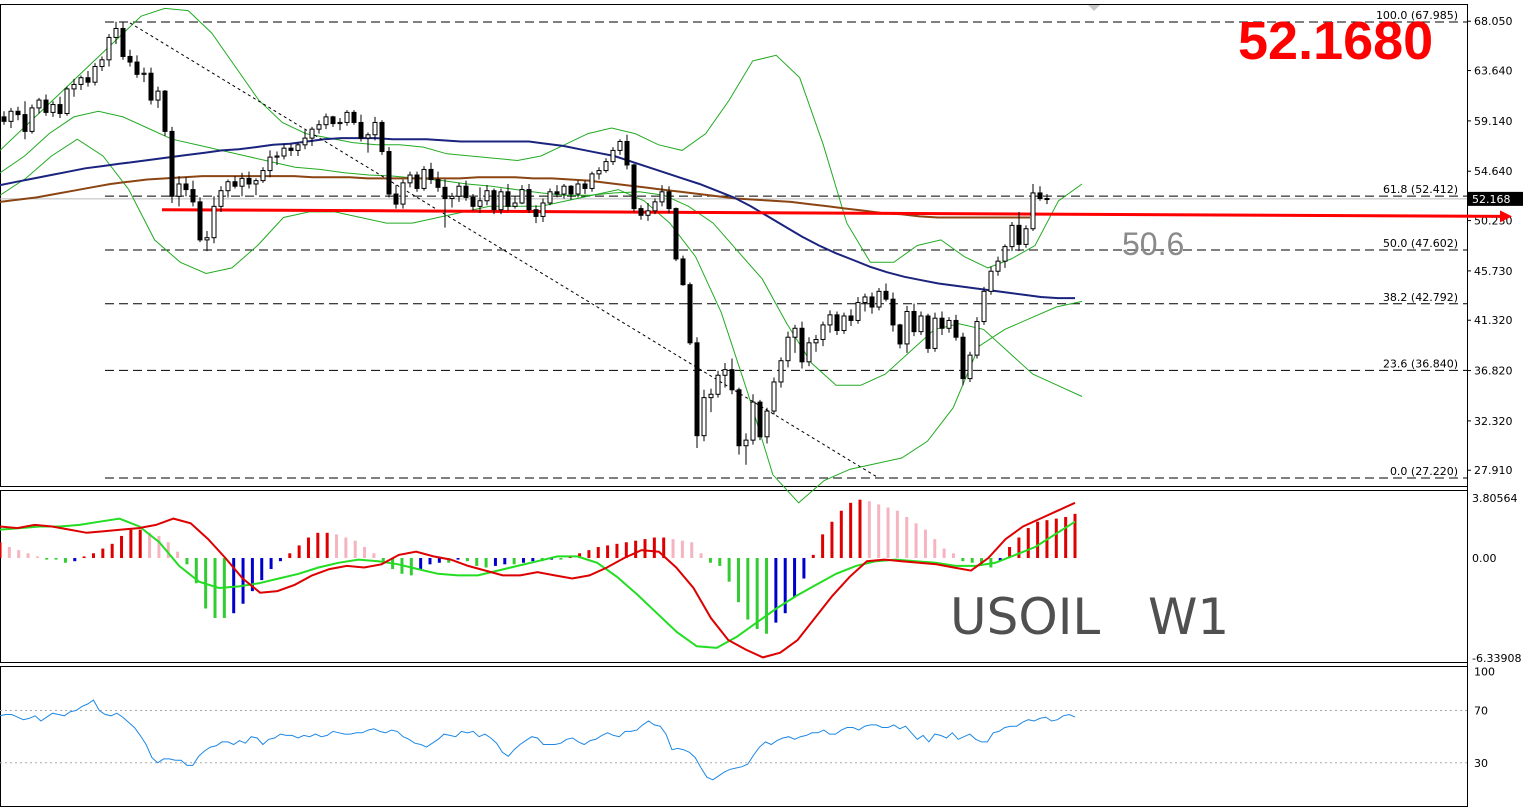  Describe the element at coordinates (1493, 271) in the screenshot. I see `price-tick-label: 45.730` at that location.